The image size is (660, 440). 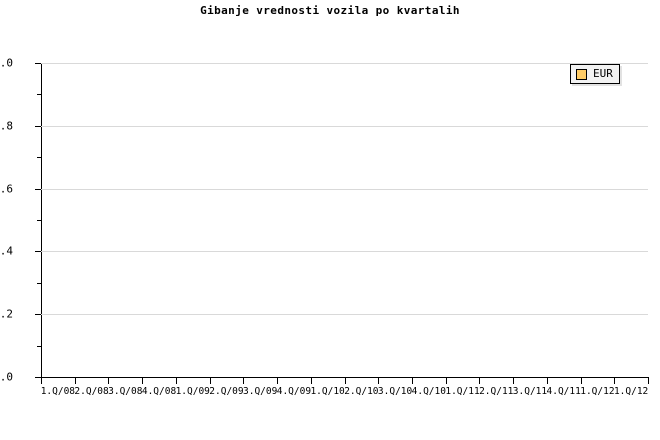 I want to click on x-axis-tick-label: 1.Q/11, so click(x=462, y=391).